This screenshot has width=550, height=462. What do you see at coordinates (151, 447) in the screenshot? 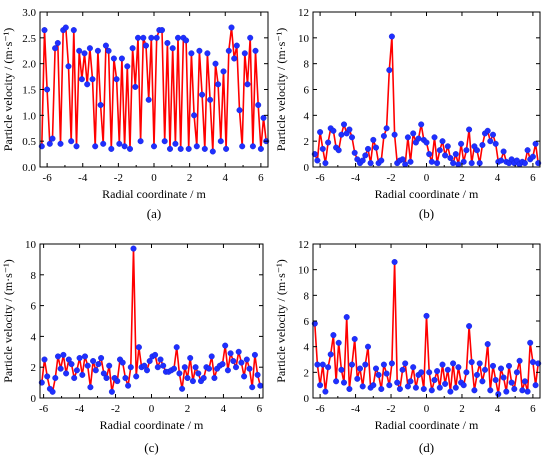
I see `panel-label: (c)` at bounding box center [151, 447].